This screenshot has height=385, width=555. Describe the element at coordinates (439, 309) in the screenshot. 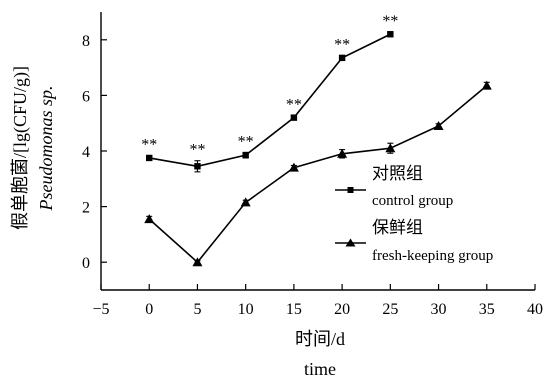

I see `x-tick-label: 30` at that location.